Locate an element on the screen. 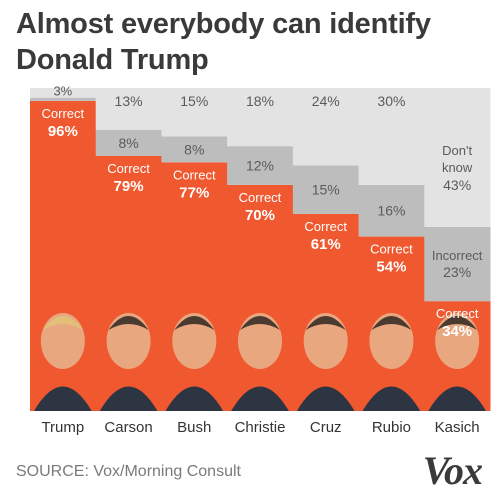 The height and width of the screenshot is (500, 500). incorrect-value-rubio: 16% is located at coordinates (391, 211).